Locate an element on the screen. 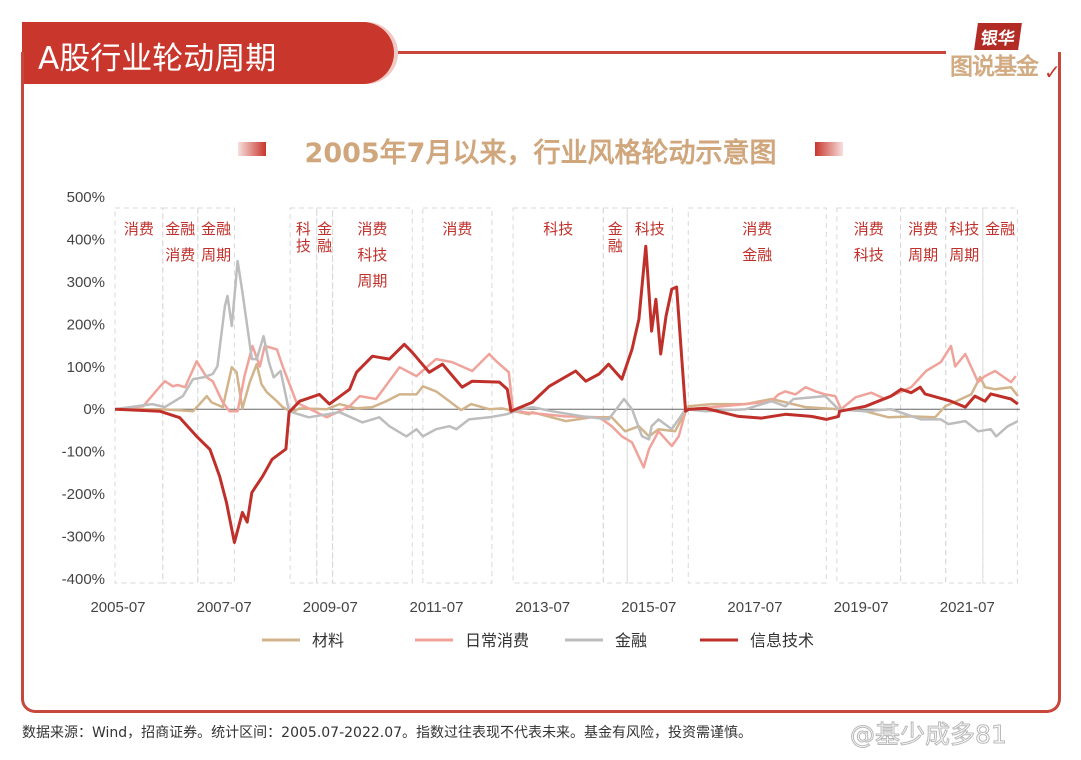 The height and width of the screenshot is (760, 1081). title-bar-left is located at coordinates (252, 149).